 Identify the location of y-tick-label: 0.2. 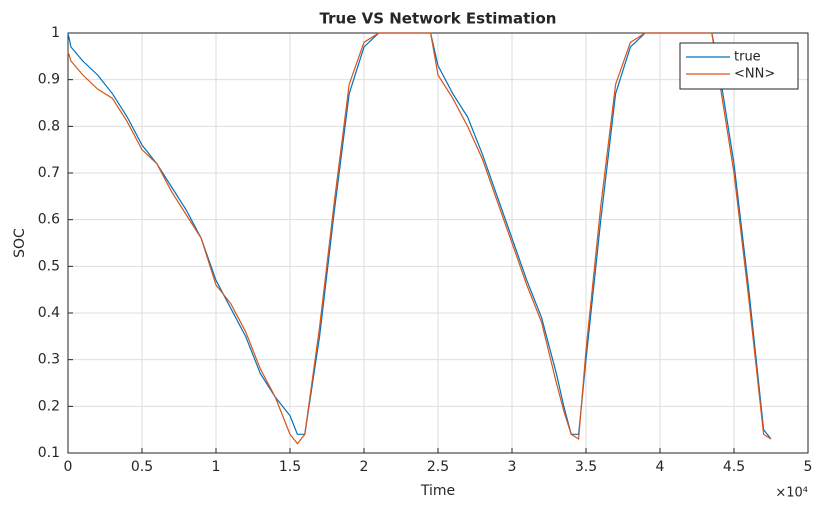
(49, 406).